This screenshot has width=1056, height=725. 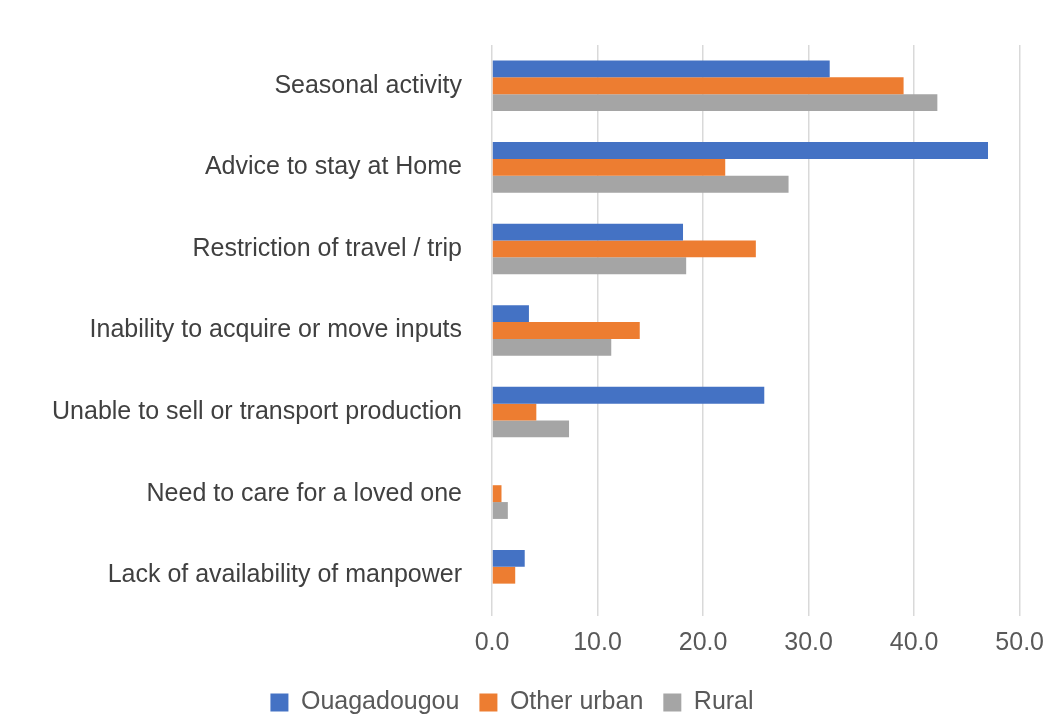 What do you see at coordinates (368, 83) in the screenshot?
I see `y-tick-label: Seasonal activity` at bounding box center [368, 83].